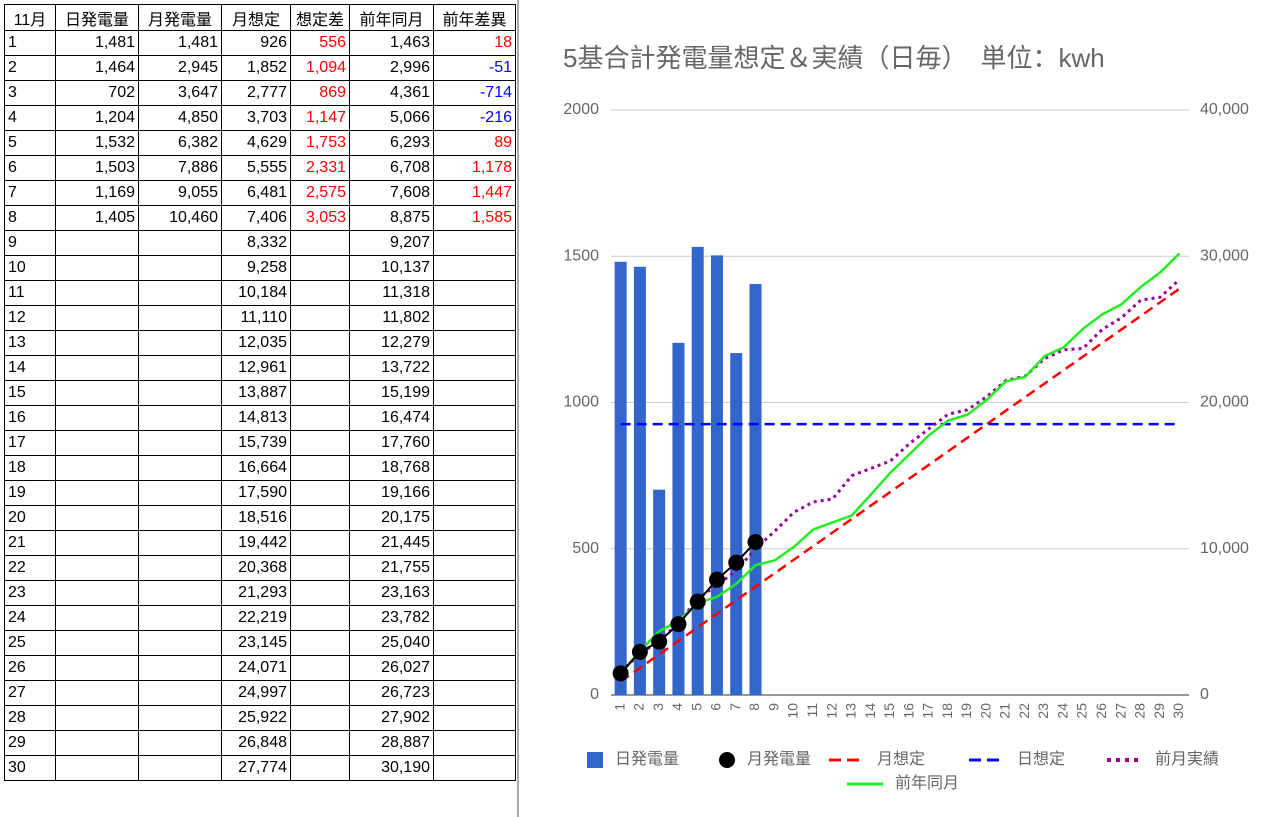 The image size is (1277, 817). What do you see at coordinates (256, 393) in the screenshot?
I see `table-cell: 13,887` at bounding box center [256, 393].